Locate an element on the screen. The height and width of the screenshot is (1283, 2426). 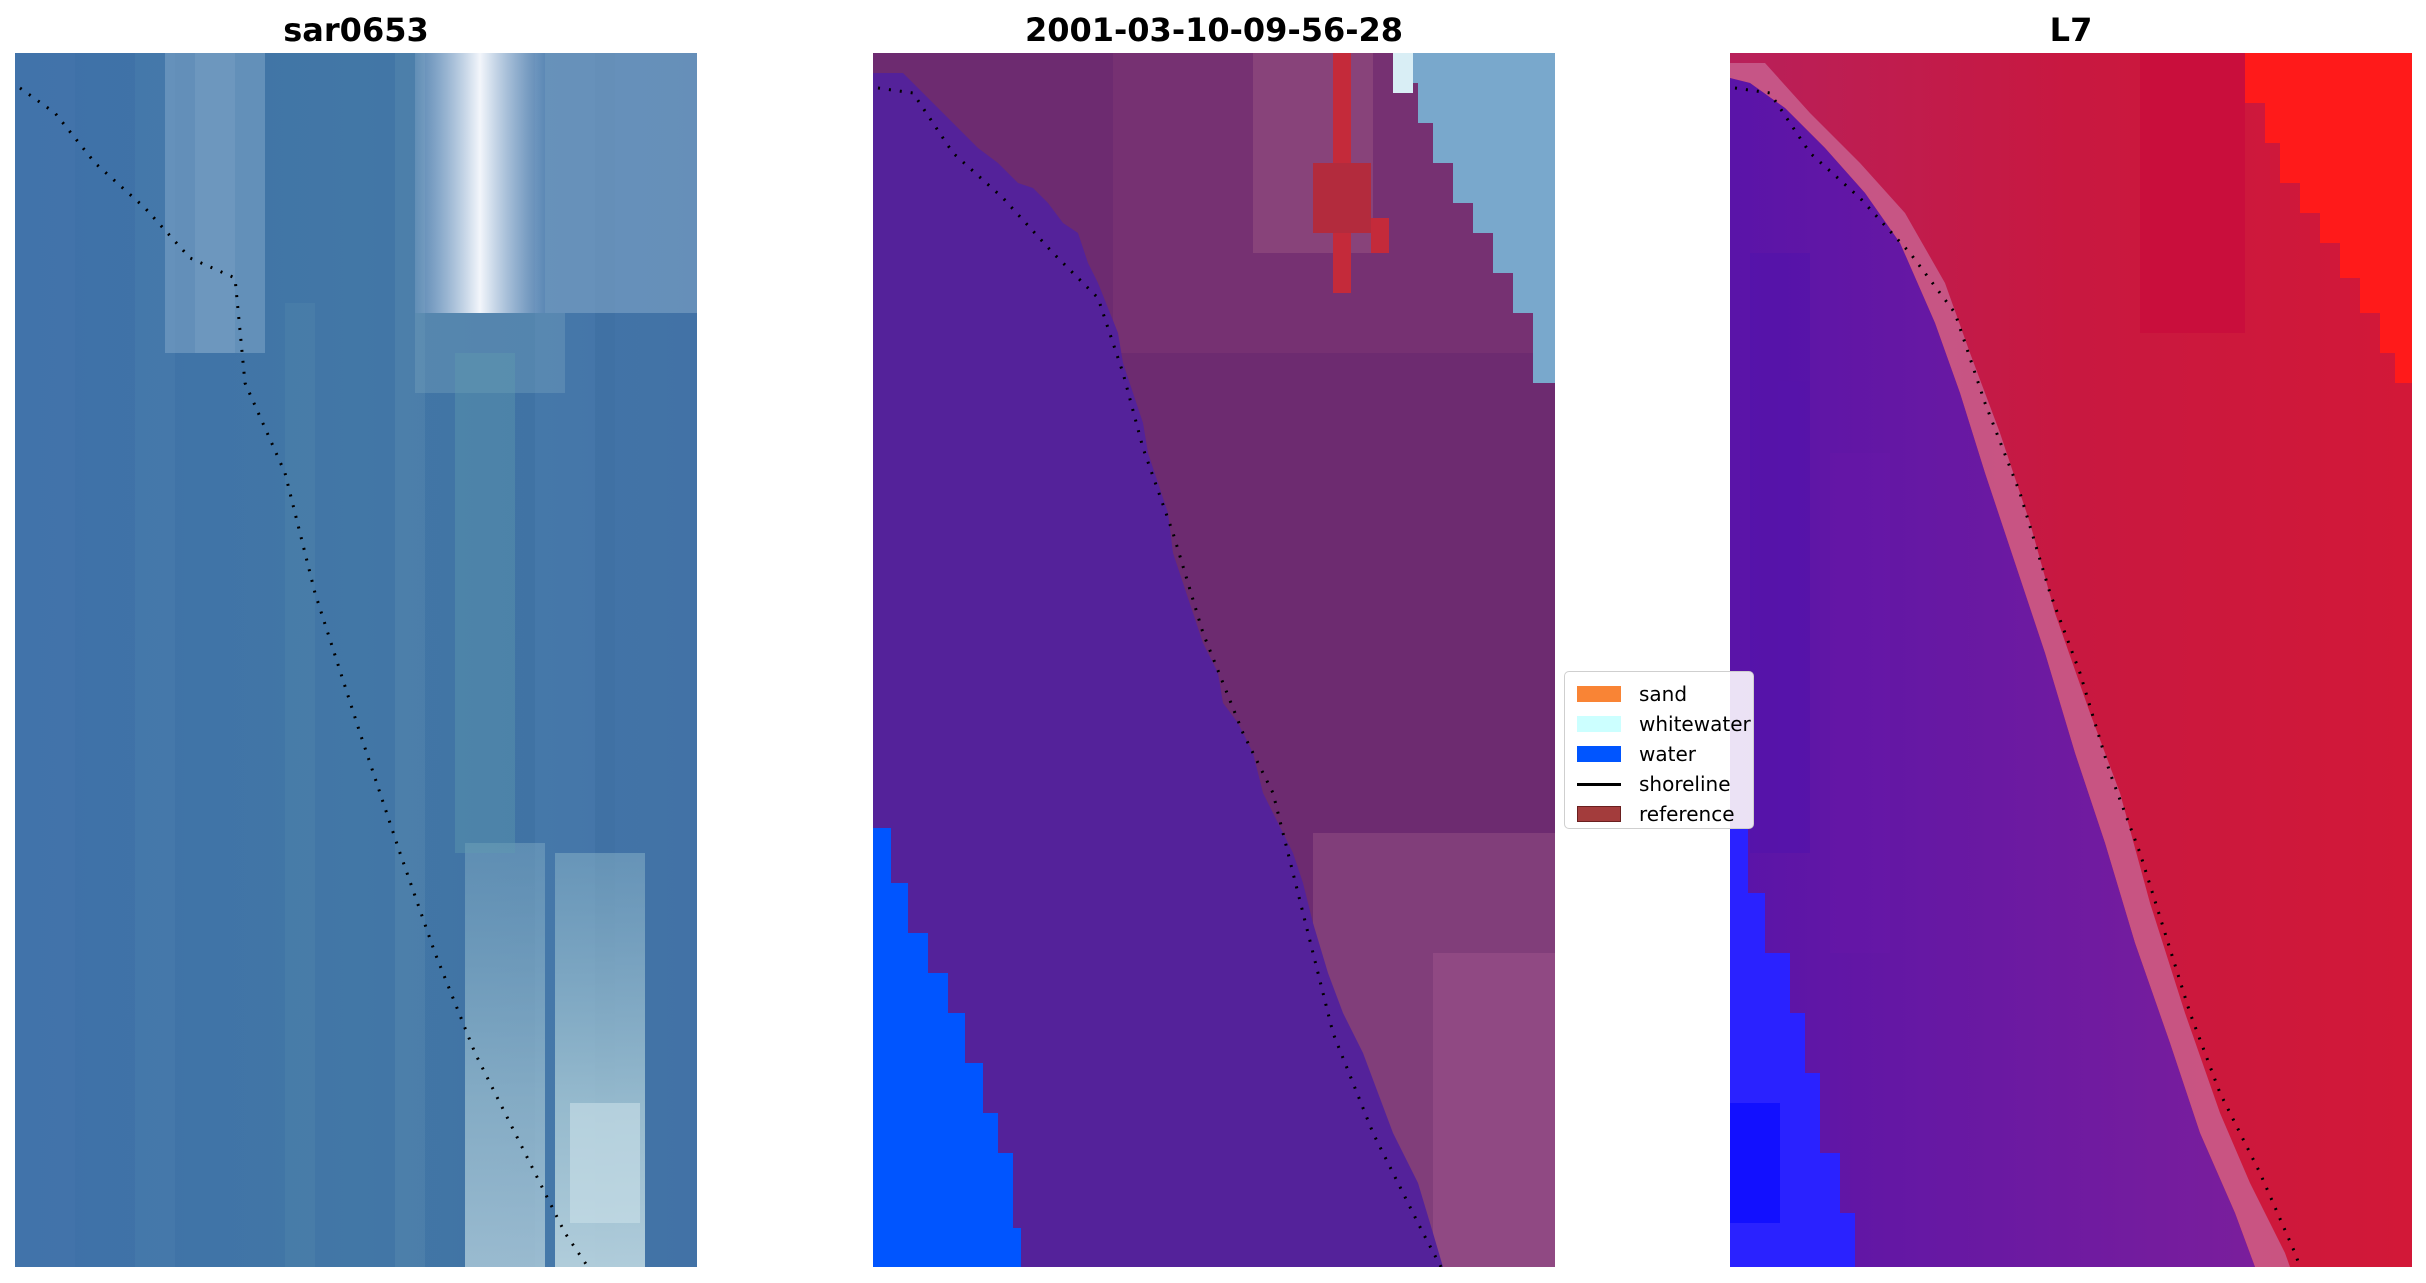
legend-item-whitewater: whitewater is located at coordinates (1664, 724).